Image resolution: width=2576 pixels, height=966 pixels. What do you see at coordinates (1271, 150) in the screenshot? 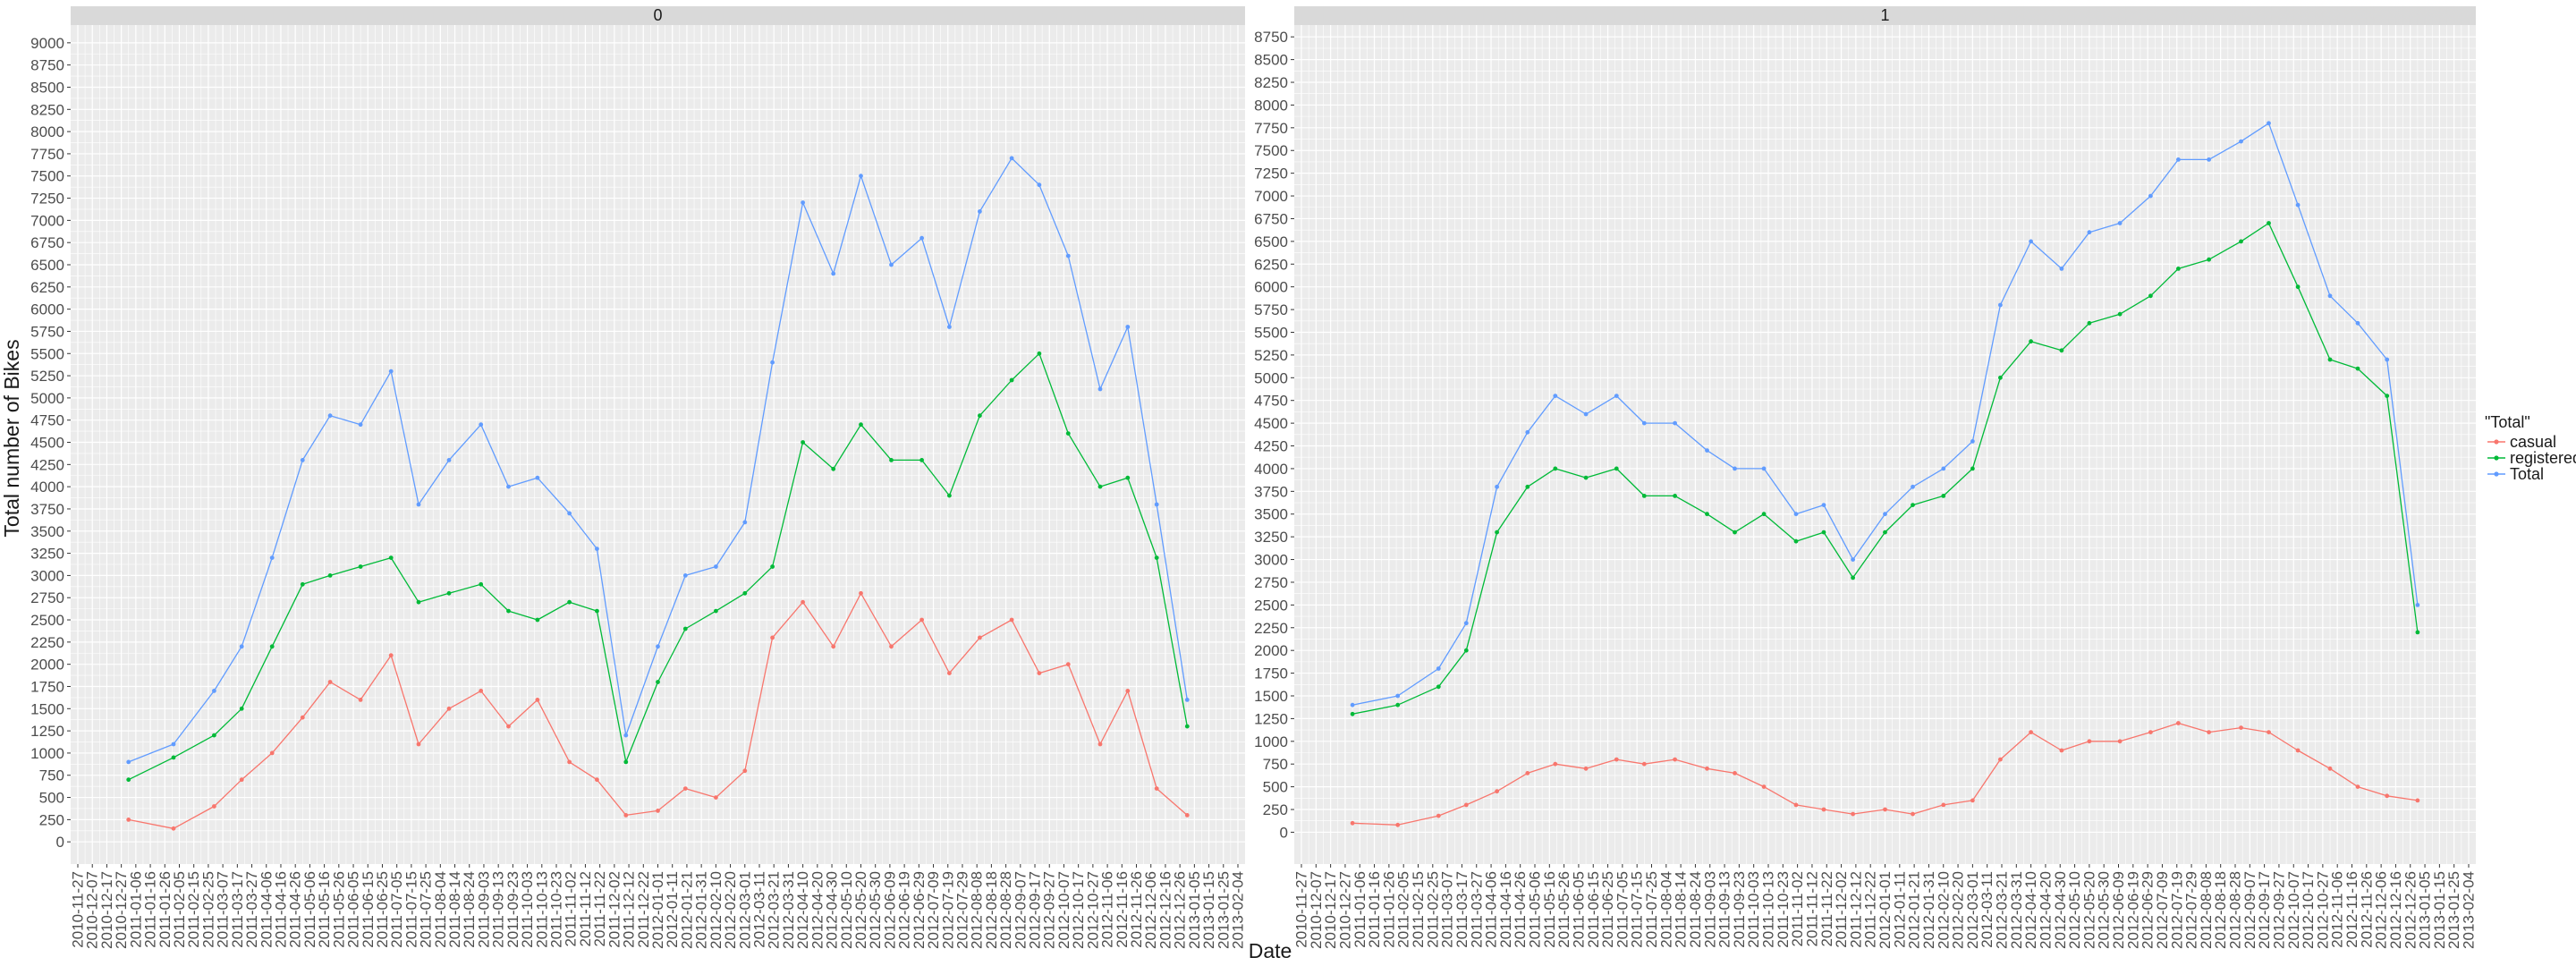
I see `y-tick-label: 7500` at bounding box center [1271, 150].